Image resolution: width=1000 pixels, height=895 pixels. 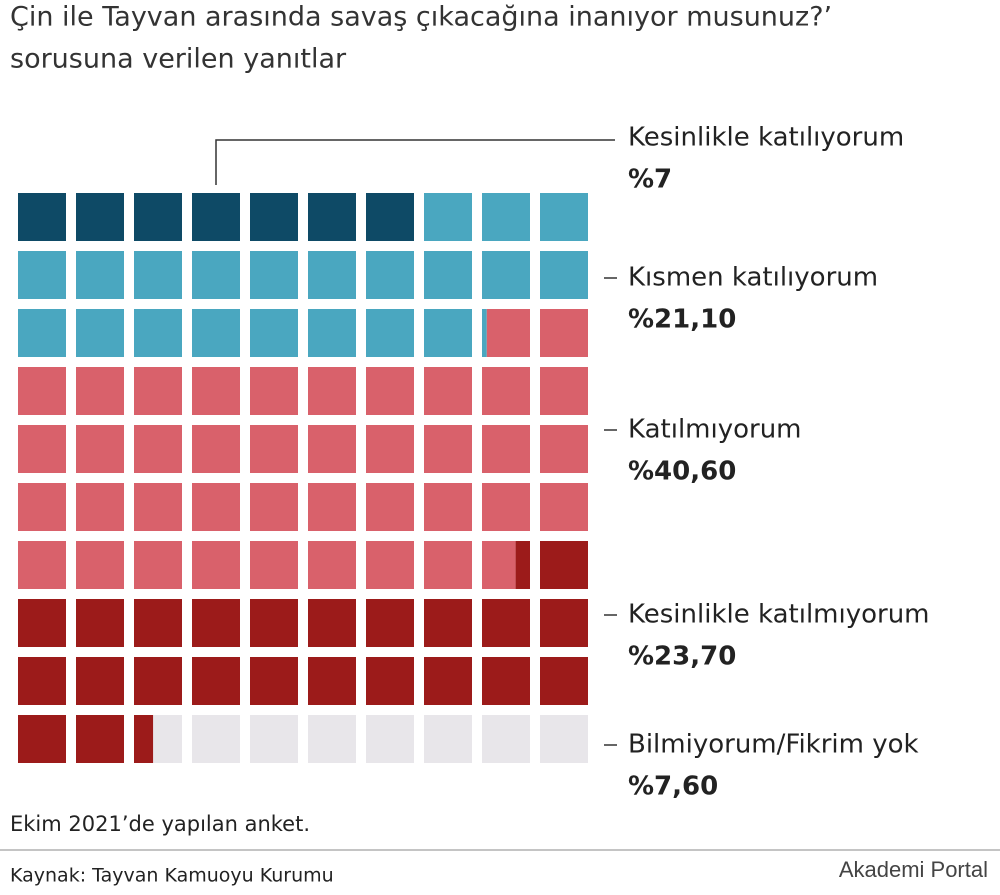 What do you see at coordinates (682, 657) in the screenshot?
I see `value-label: %23,70` at bounding box center [682, 657].